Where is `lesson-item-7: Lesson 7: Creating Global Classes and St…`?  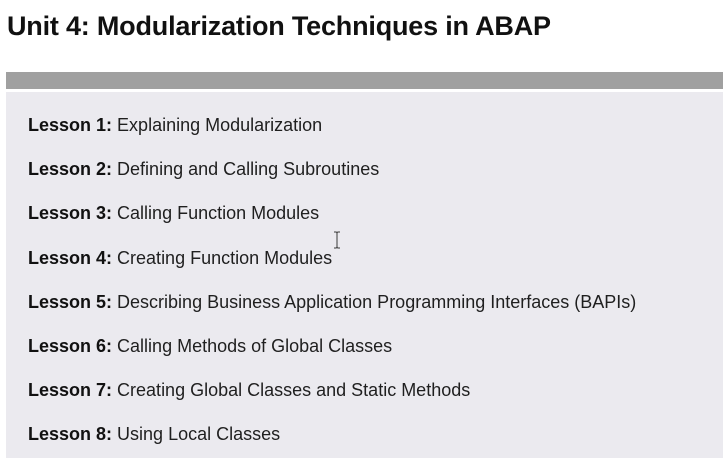 lesson-item-7: Lesson 7: Creating Global Classes and St… is located at coordinates (332, 401).